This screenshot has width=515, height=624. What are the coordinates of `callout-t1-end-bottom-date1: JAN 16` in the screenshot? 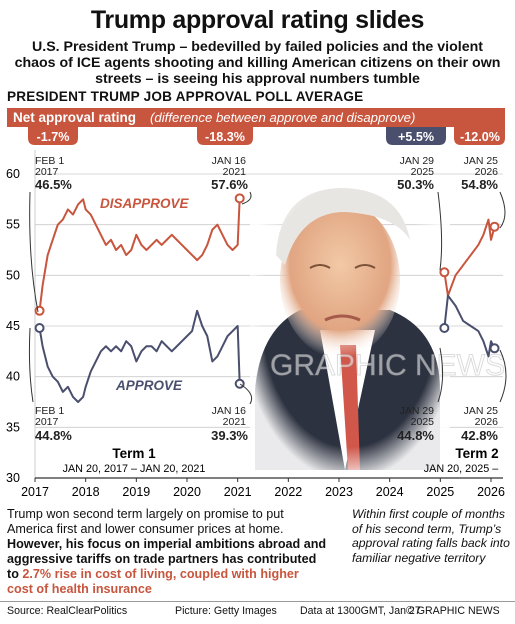 It's located at (229, 411).